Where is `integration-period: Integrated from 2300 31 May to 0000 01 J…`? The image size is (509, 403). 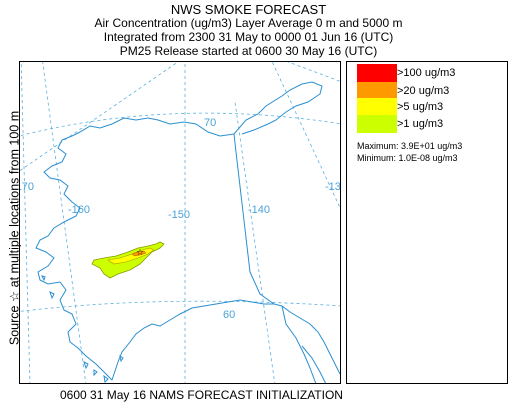 integration-period: Integrated from 2300 31 May to 0000 01 J… is located at coordinates (248, 37).